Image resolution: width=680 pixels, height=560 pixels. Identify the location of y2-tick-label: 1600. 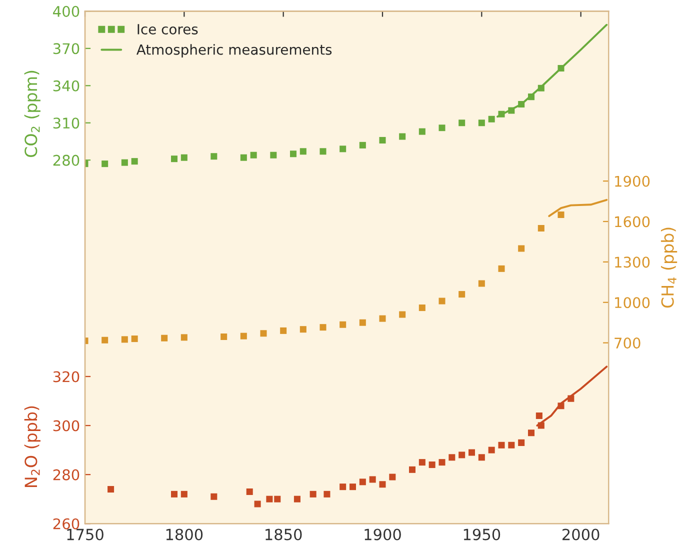
(632, 222).